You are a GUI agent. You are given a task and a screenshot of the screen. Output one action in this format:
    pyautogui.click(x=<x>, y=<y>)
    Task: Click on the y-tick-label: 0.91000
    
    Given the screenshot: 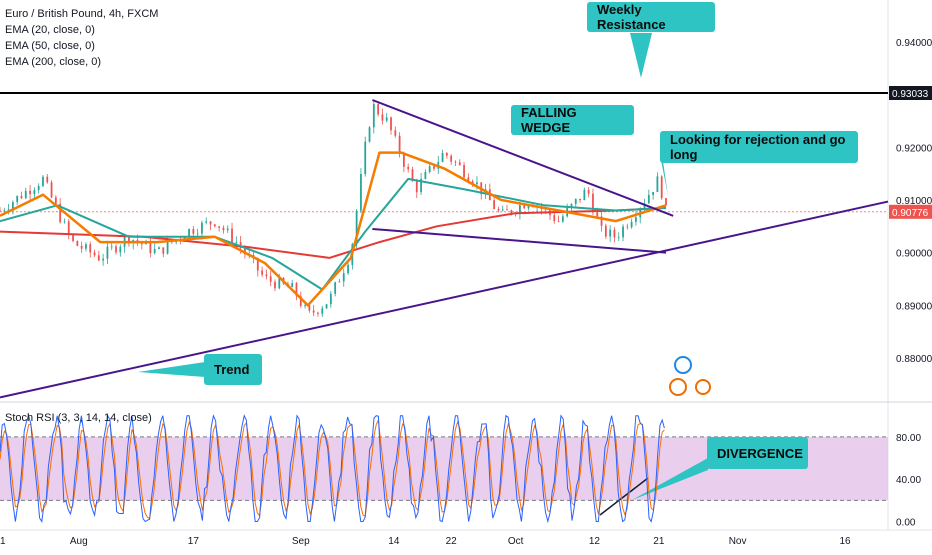 What is the action you would take?
    pyautogui.click(x=914, y=201)
    